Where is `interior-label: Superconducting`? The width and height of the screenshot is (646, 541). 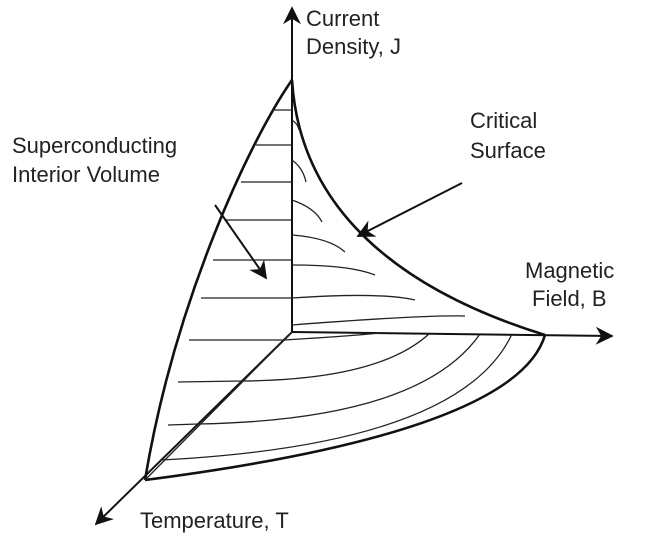
interior-label: Superconducting is located at coordinates (94, 145).